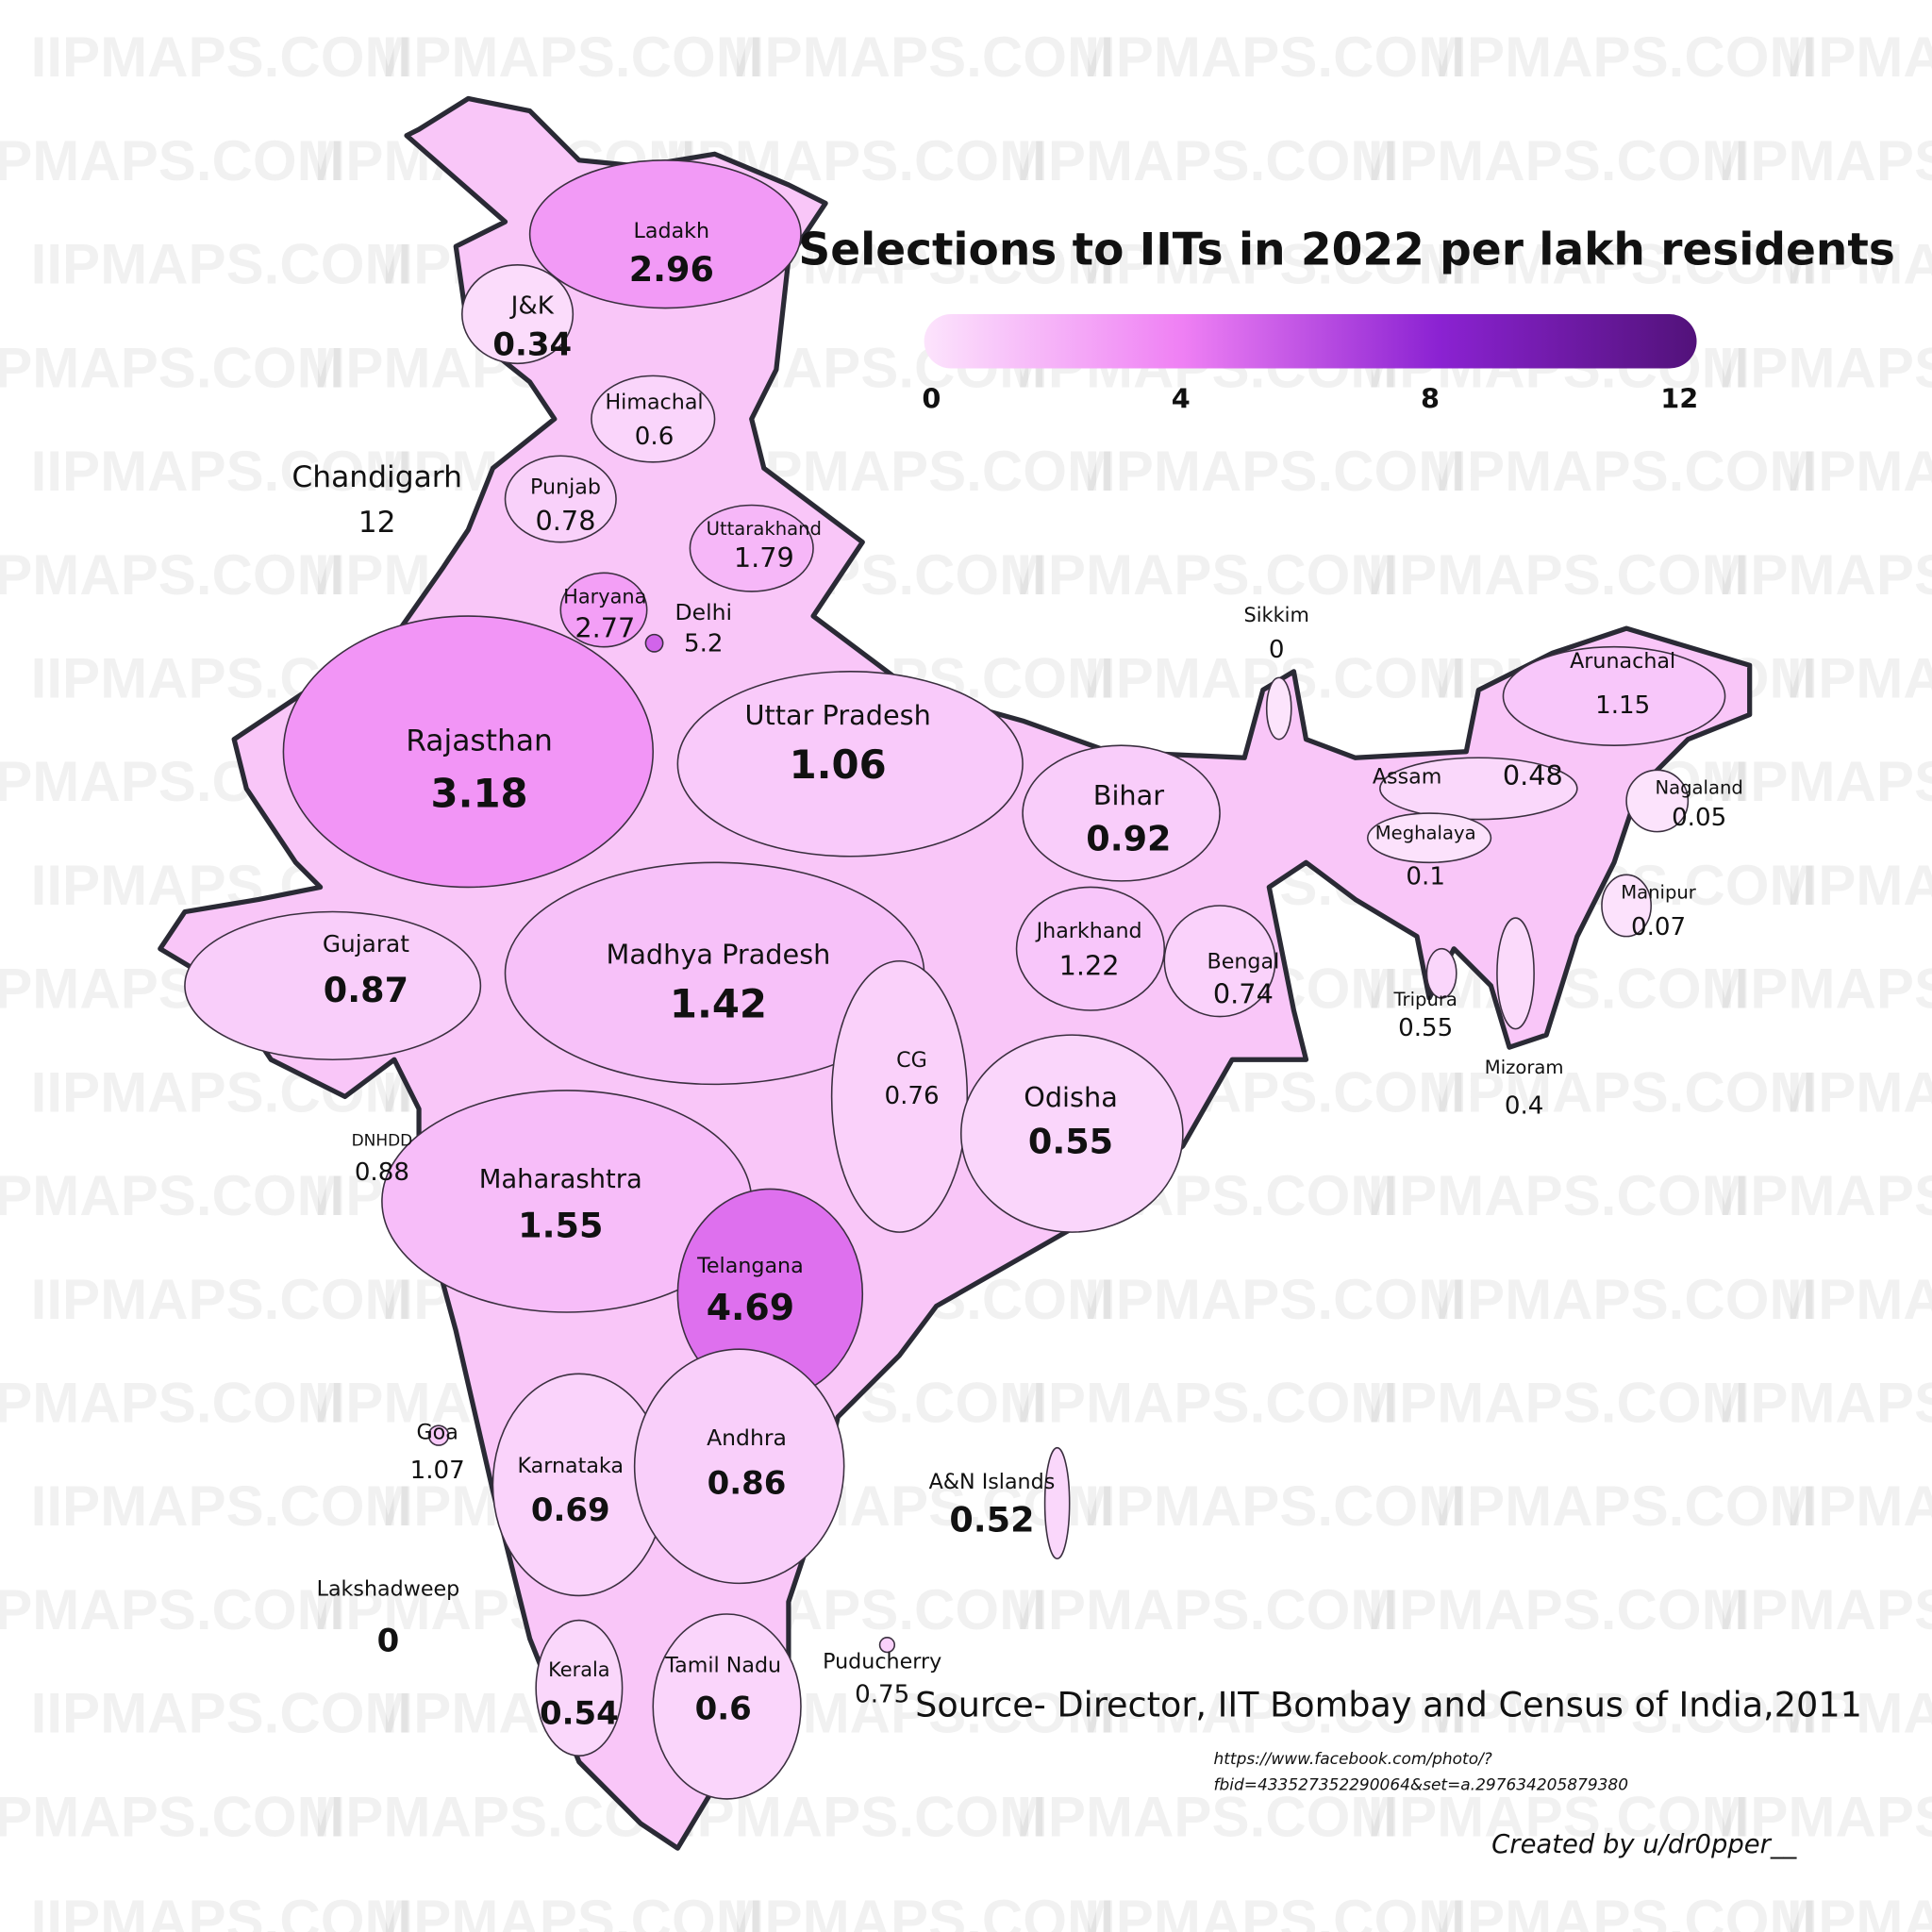 This screenshot has width=1932, height=1932. Describe the element at coordinates (1424, 999) in the screenshot. I see `region-name: Tripura` at that location.